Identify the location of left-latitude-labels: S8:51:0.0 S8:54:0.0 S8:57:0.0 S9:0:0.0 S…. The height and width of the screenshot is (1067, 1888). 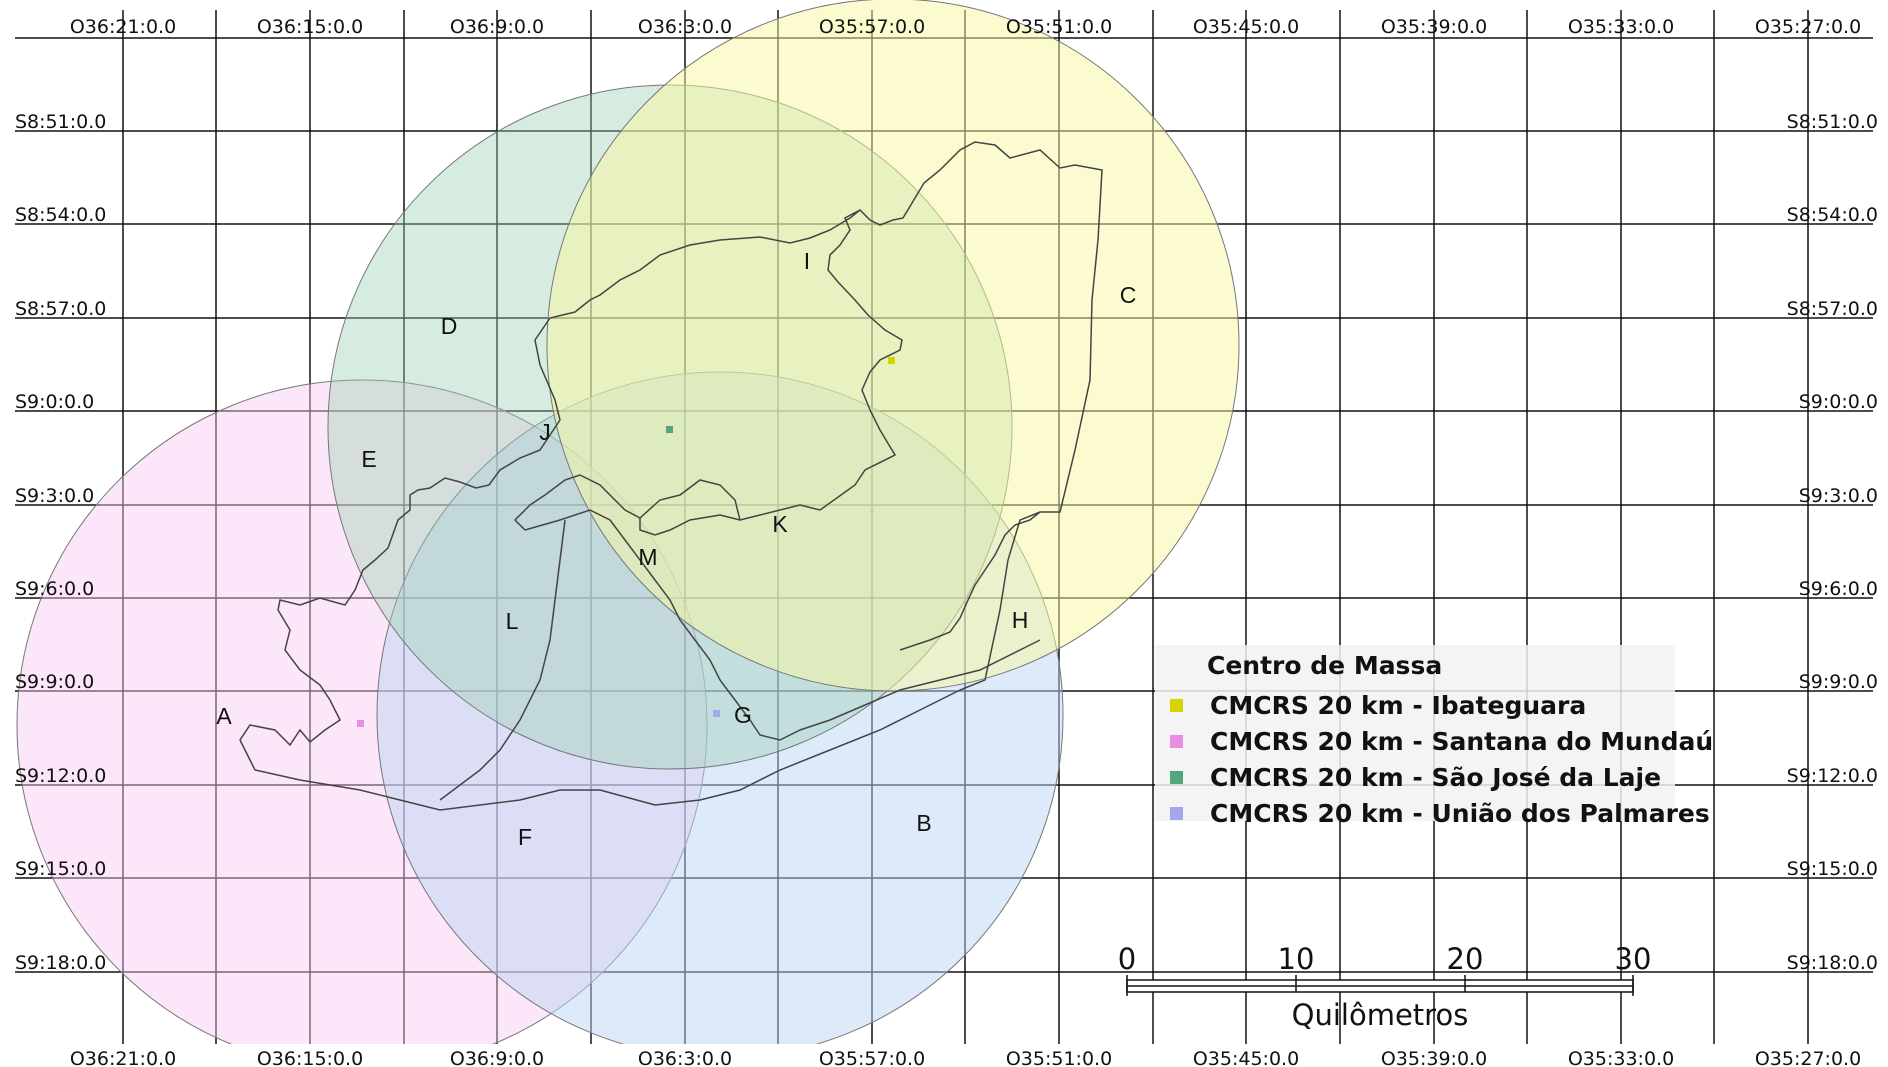
(60, 542).